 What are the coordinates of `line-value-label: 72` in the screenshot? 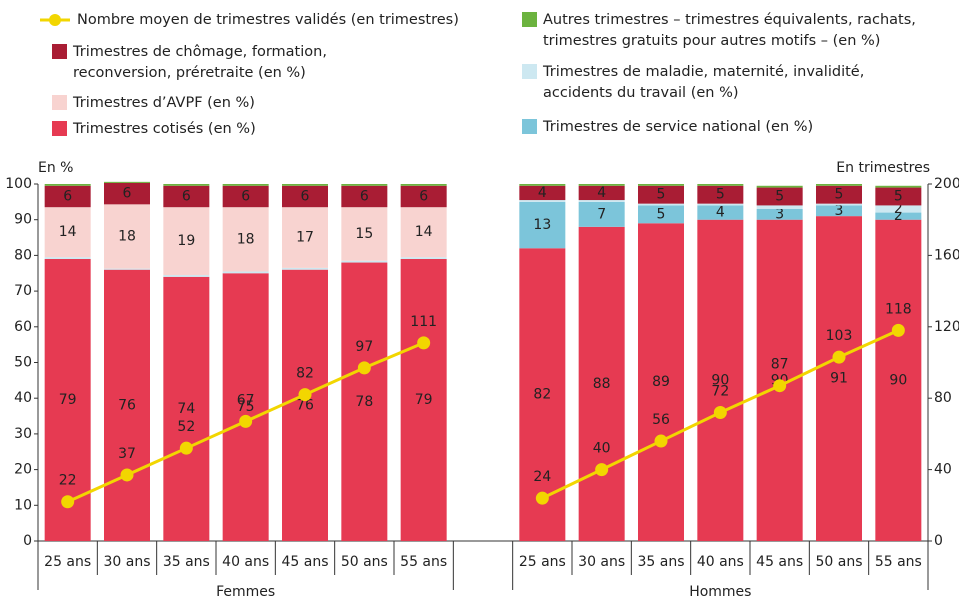 It's located at (720, 391).